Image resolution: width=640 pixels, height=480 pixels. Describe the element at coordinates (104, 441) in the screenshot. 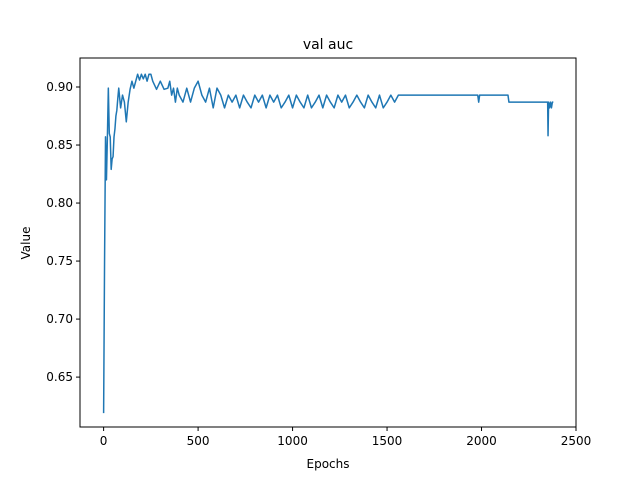

I see `x-tick-label: 0` at that location.